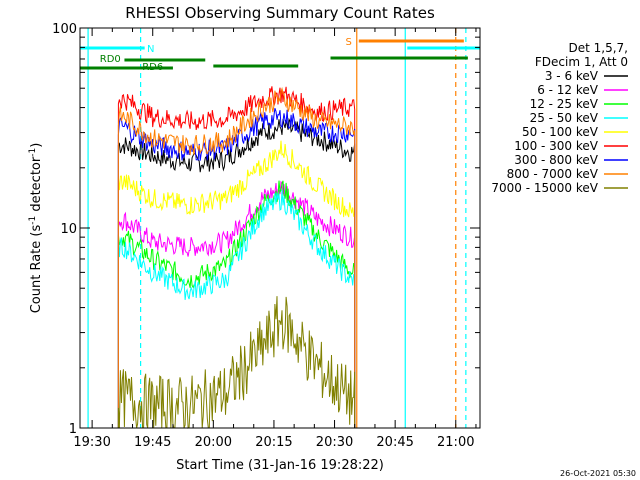 The width and height of the screenshot is (640, 480). Describe the element at coordinates (73, 429) in the screenshot. I see `y-tick-label: 1` at that location.